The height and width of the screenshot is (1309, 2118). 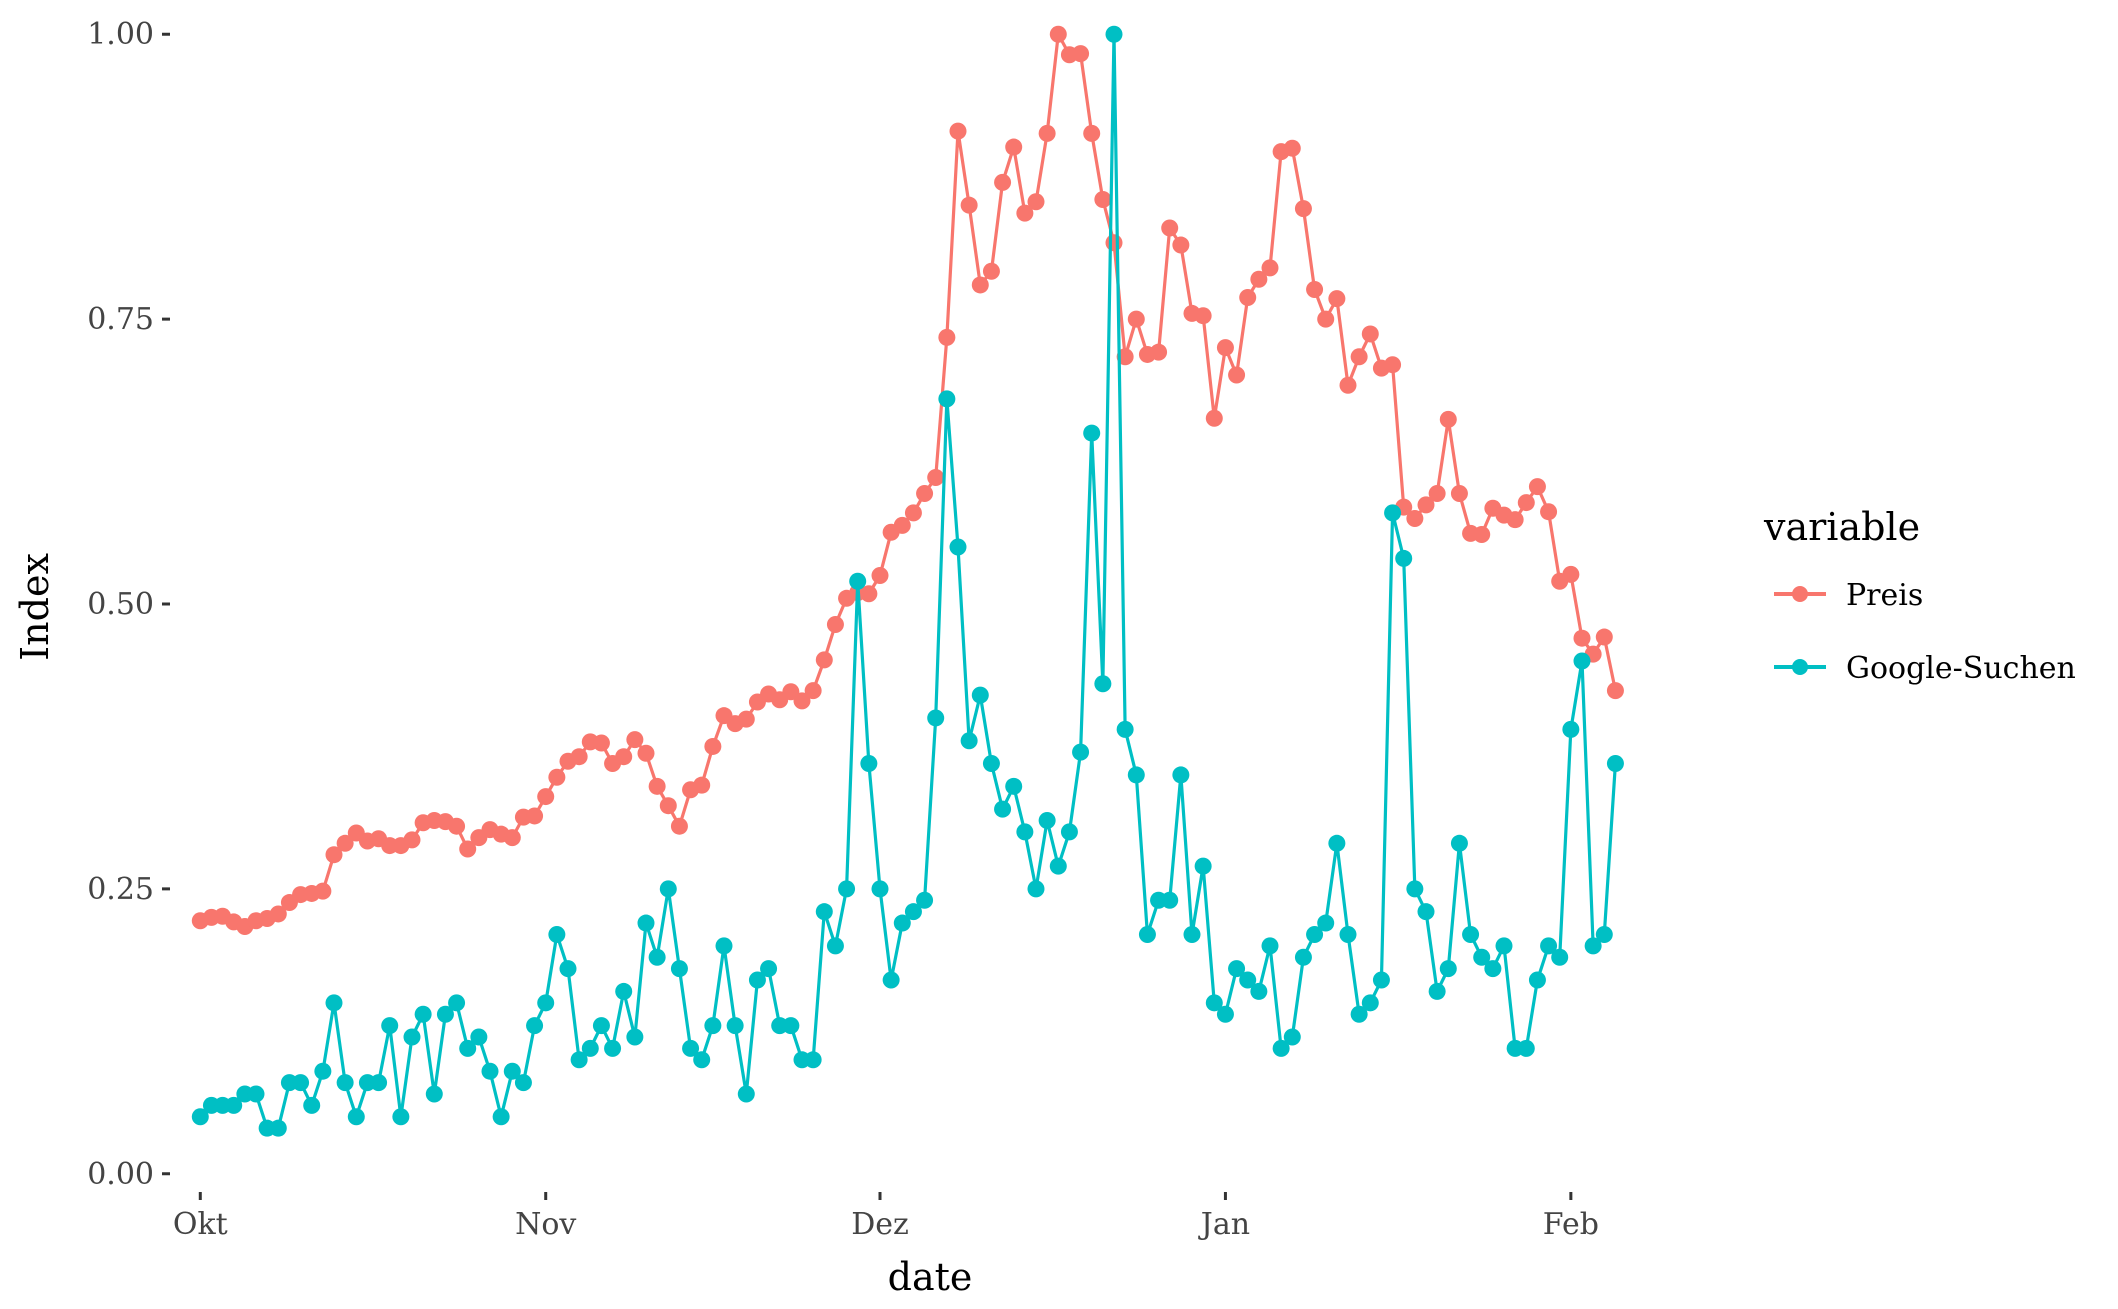 I want to click on x-tick-label: Jan, so click(x=1224, y=1224).